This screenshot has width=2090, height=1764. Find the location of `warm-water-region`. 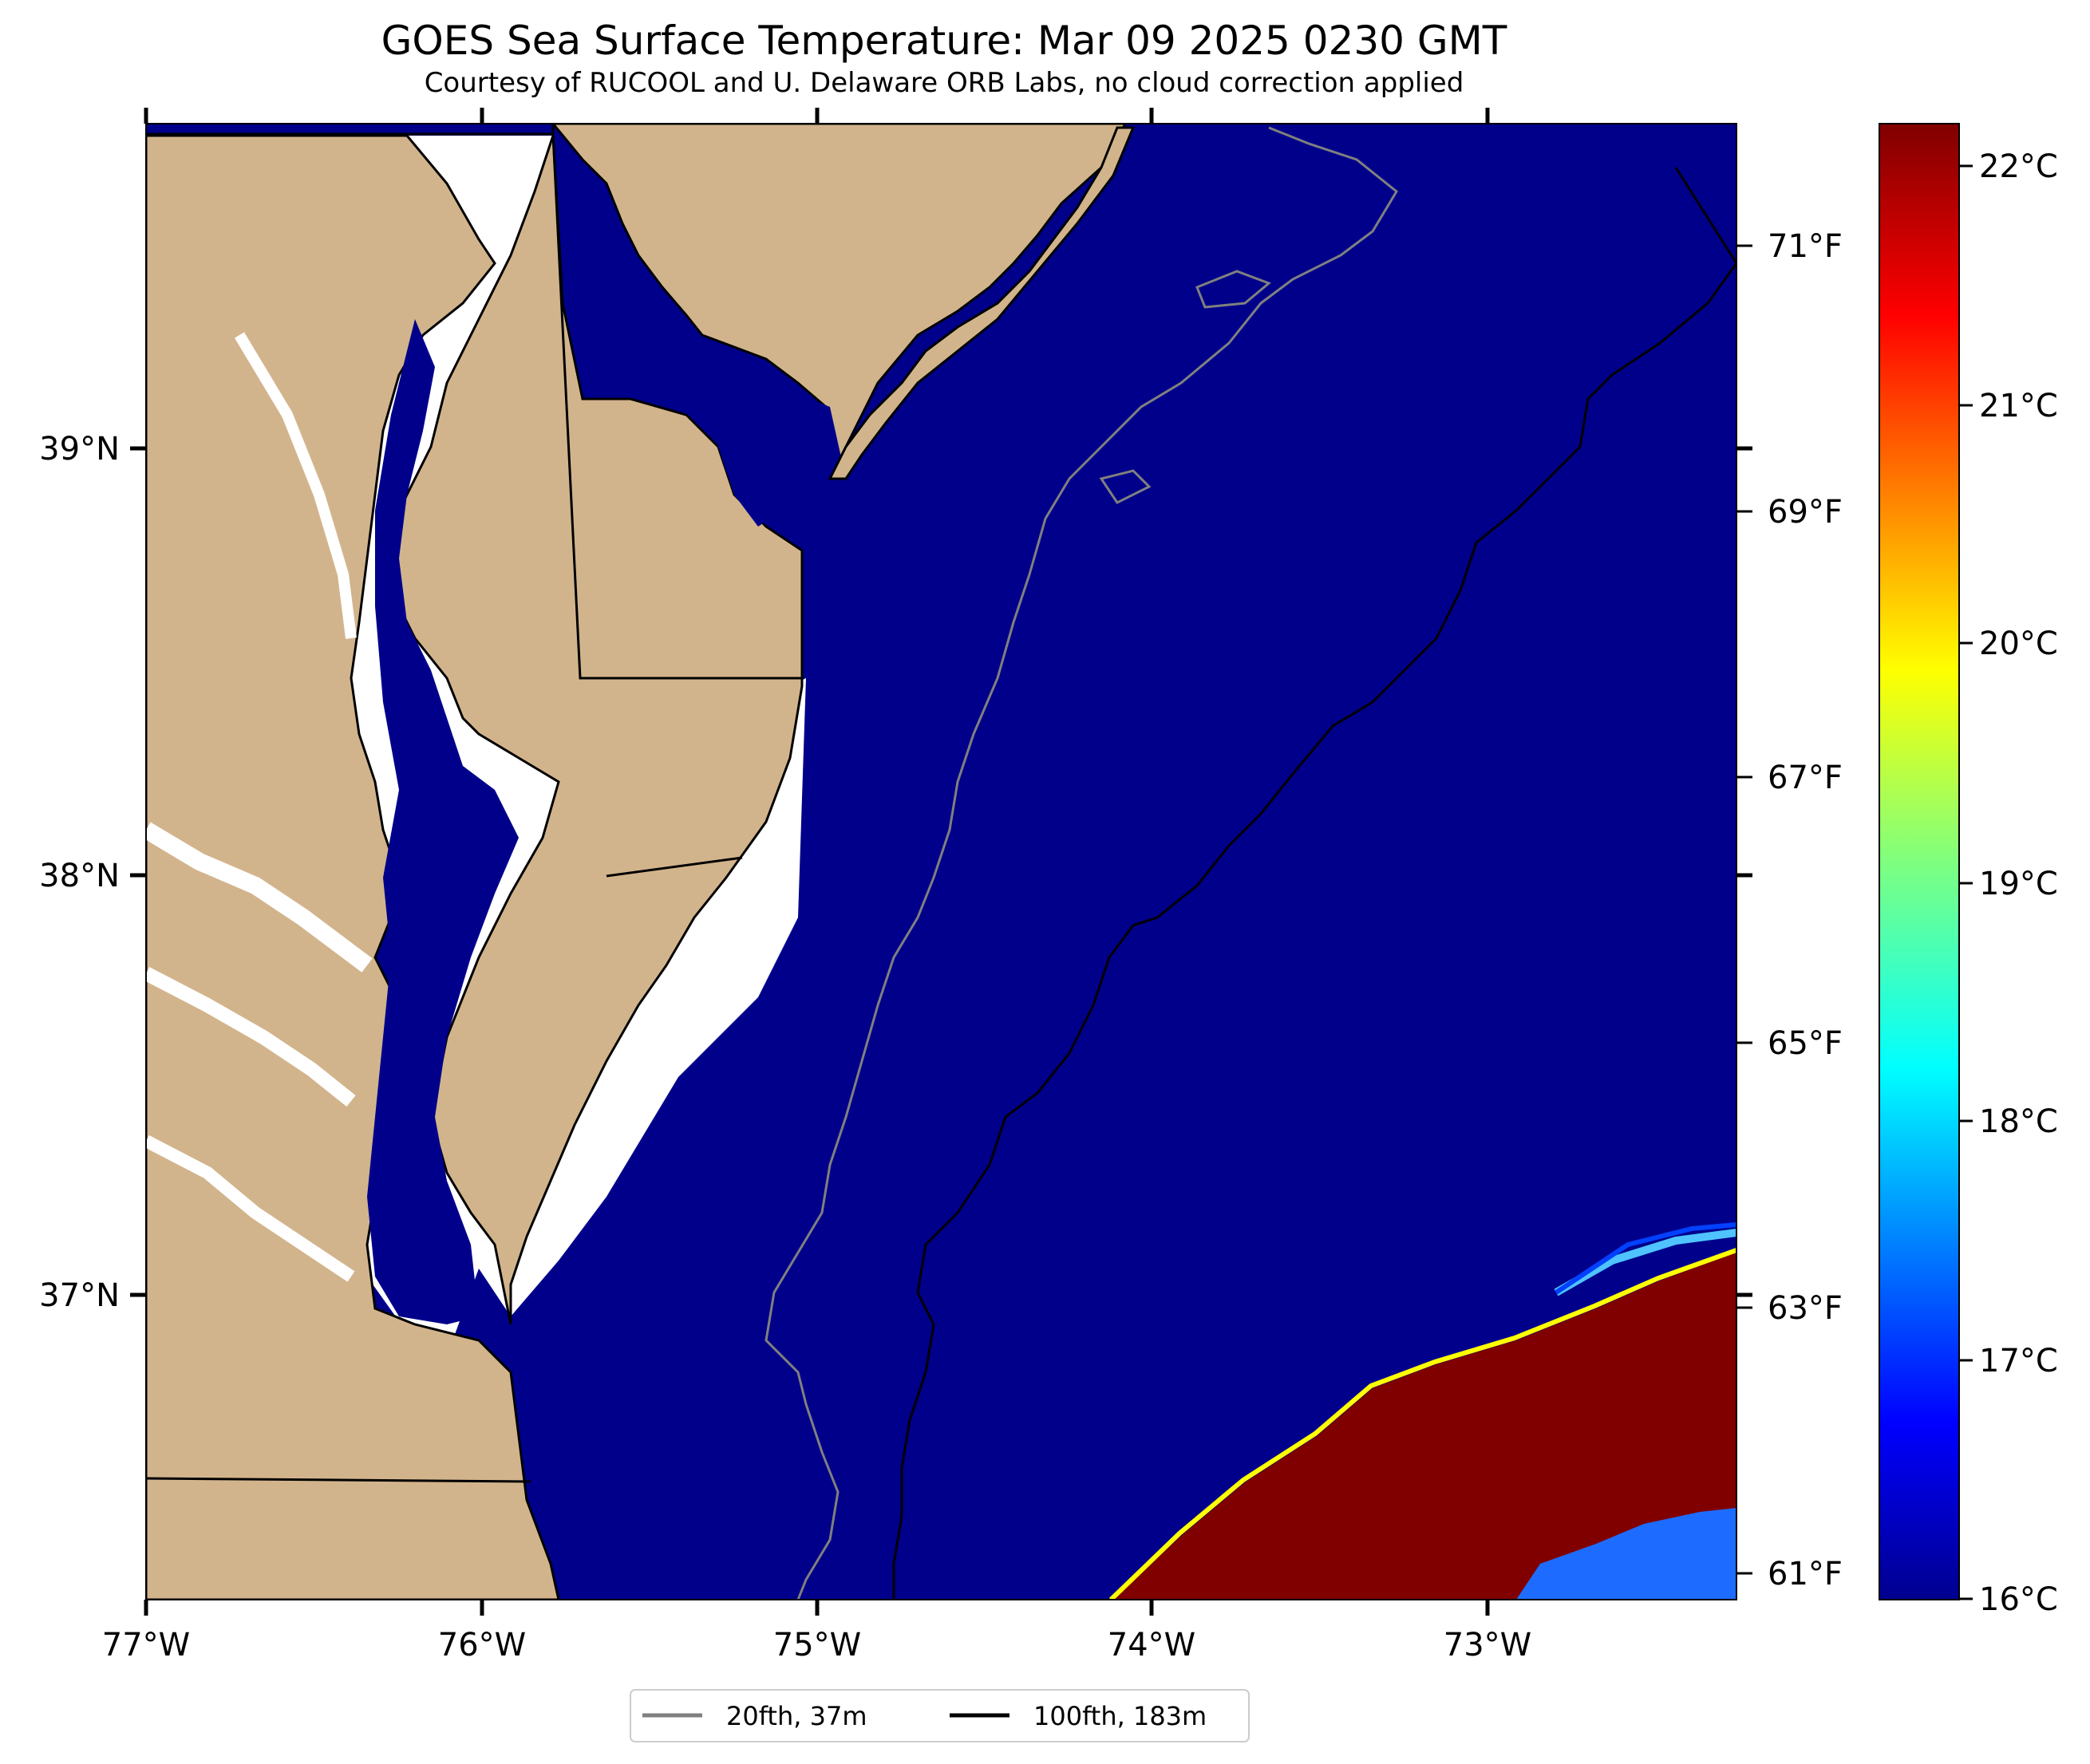

warm-water-region is located at coordinates (1424, 1426).